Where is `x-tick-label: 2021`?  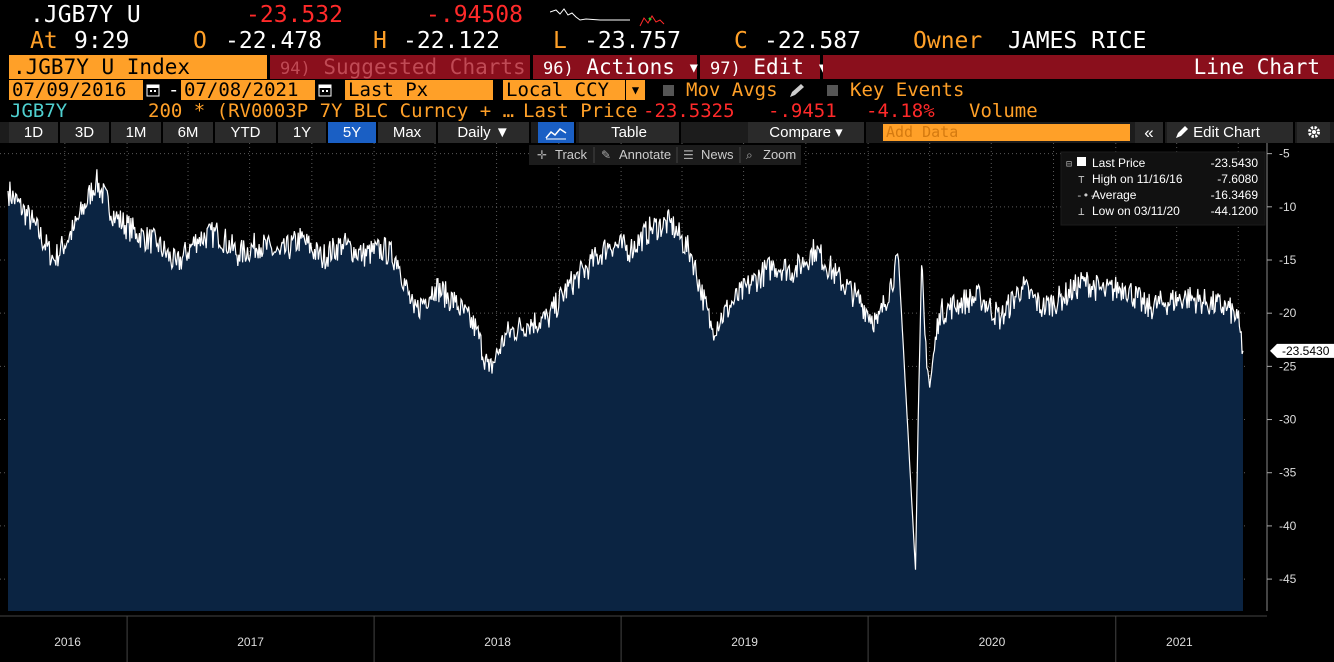
x-tick-label: 2021 is located at coordinates (1179, 642).